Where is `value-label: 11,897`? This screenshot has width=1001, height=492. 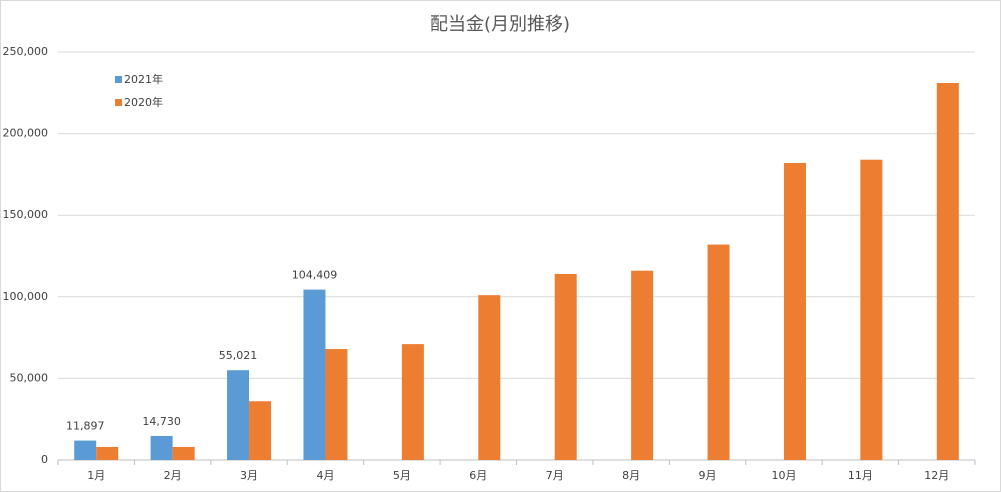 value-label: 11,897 is located at coordinates (85, 426).